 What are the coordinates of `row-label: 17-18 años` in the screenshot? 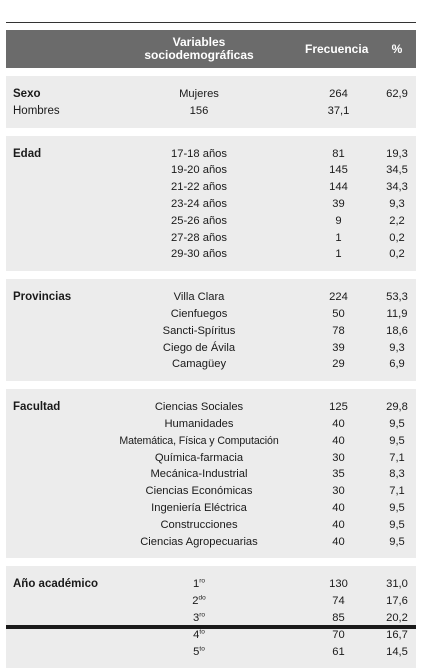 It's located at (199, 149).